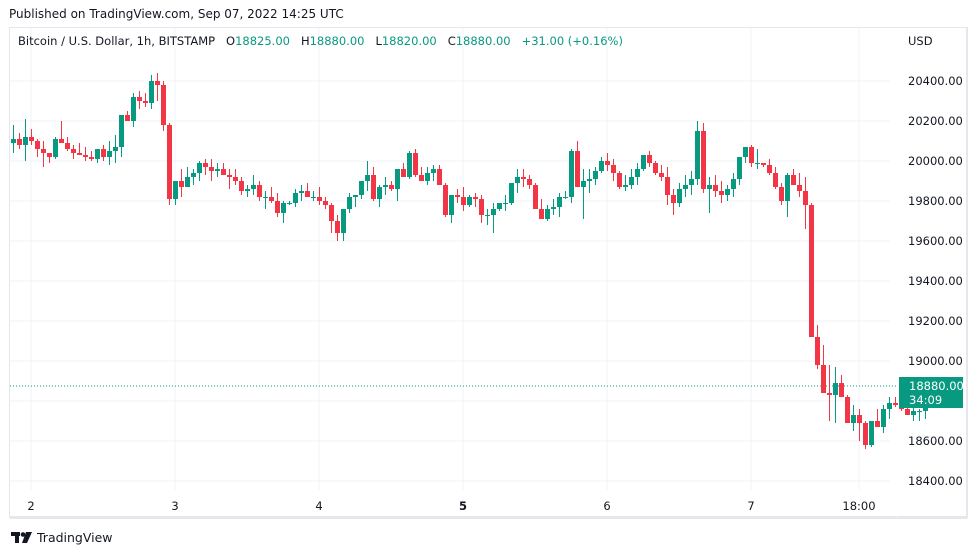 This screenshot has width=979, height=555. I want to click on time-tick-label: 18:00, so click(859, 506).